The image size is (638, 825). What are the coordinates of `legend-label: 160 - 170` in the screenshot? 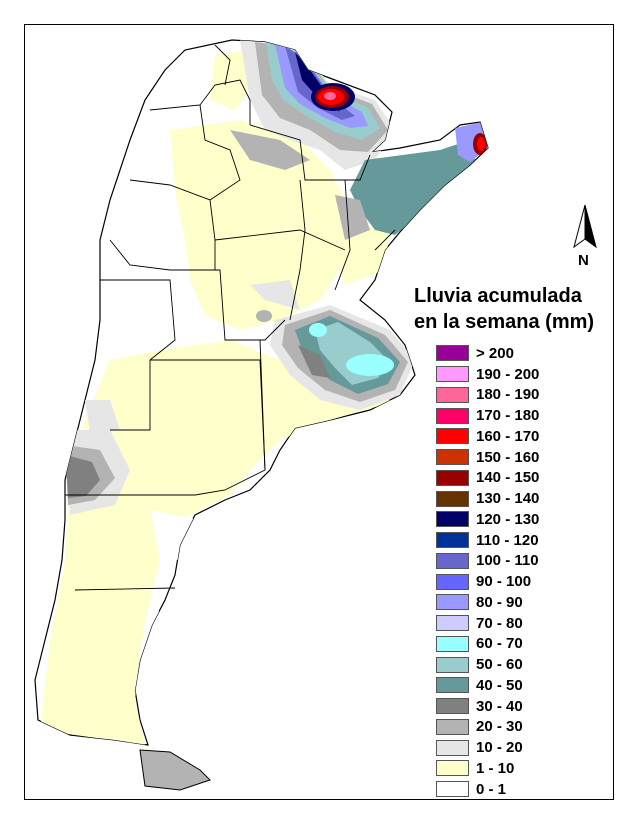 It's located at (508, 436).